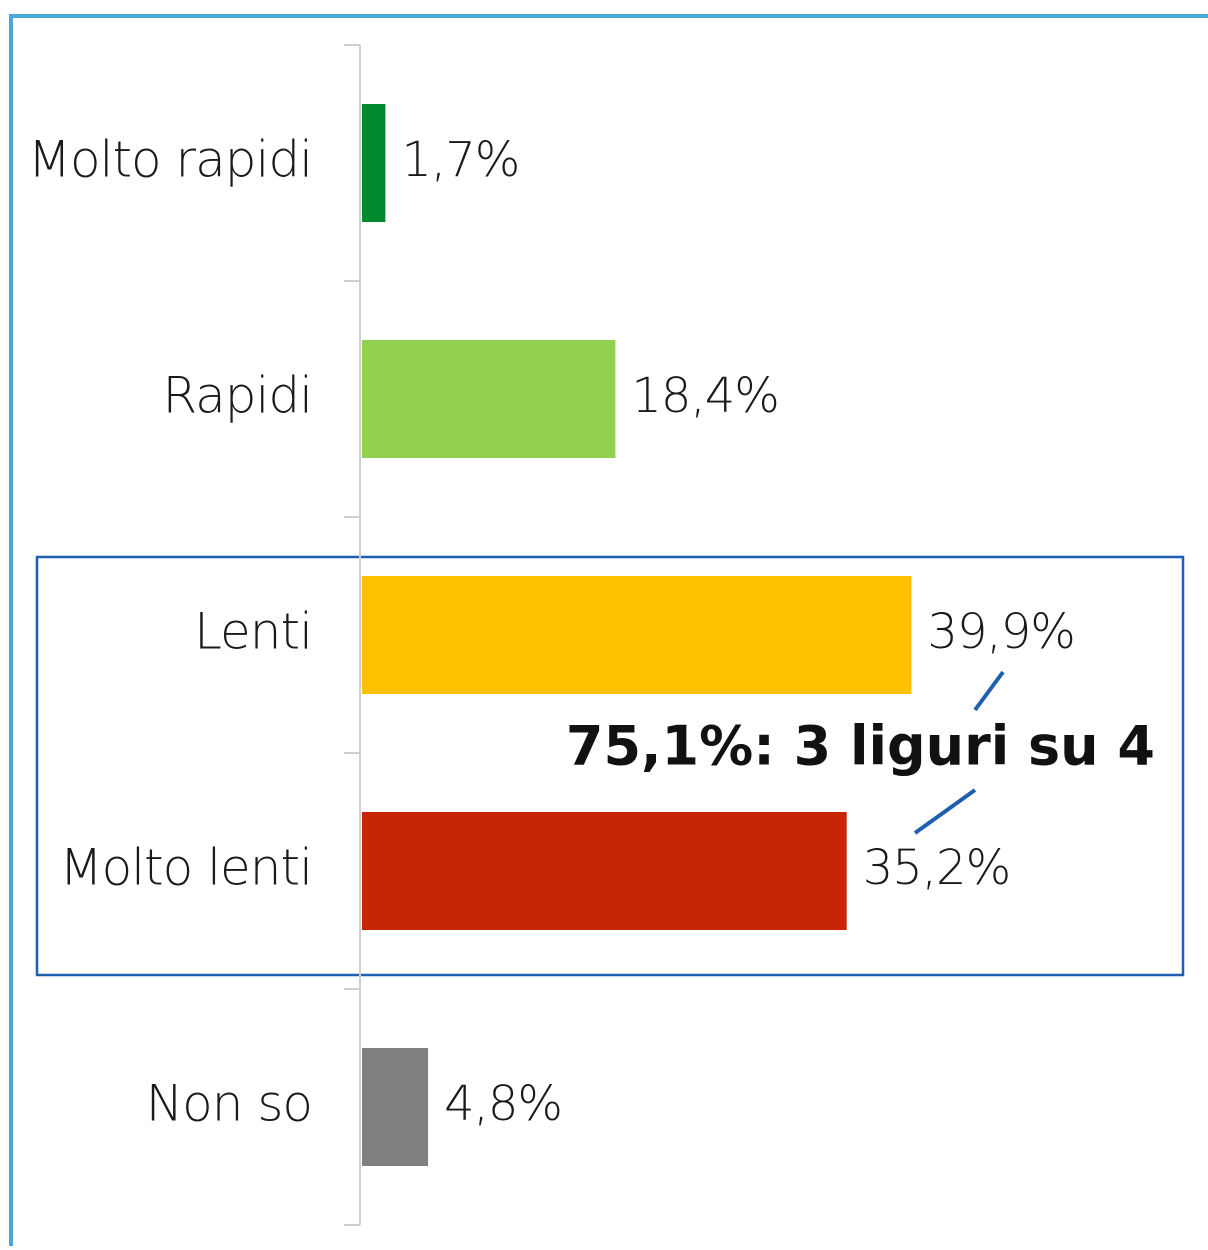 The width and height of the screenshot is (1208, 1250). Describe the element at coordinates (860, 746) in the screenshot. I see `annotation: 75,1%: 3 liguri su 4` at that location.